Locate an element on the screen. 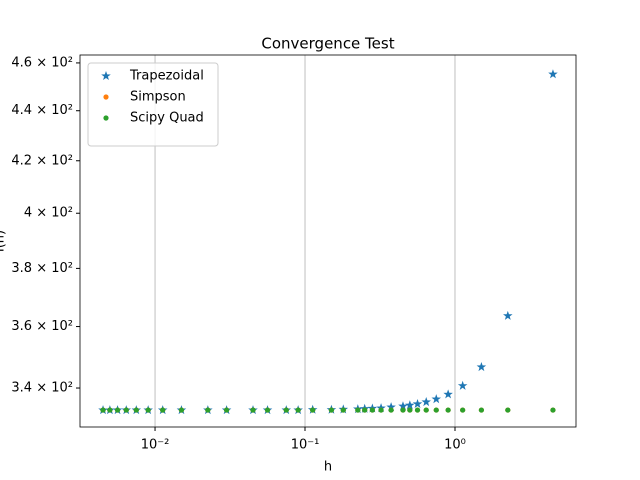  legend-label: Trapezoidal is located at coordinates (166, 76).